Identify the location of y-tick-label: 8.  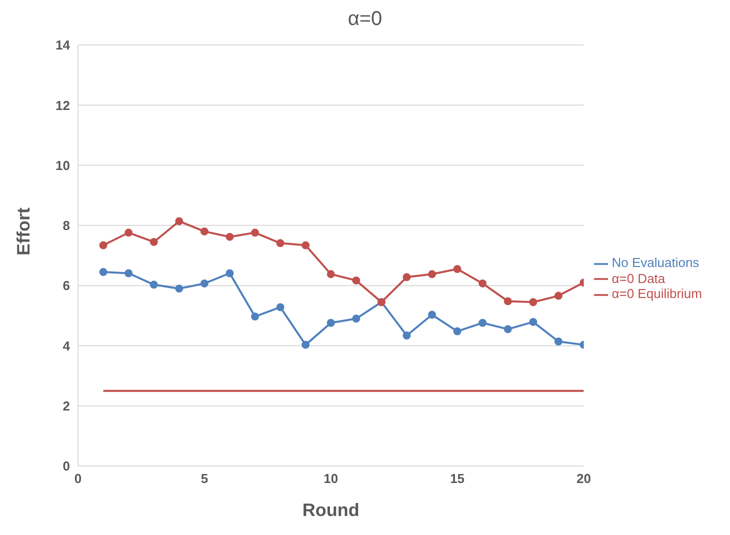
(66, 226).